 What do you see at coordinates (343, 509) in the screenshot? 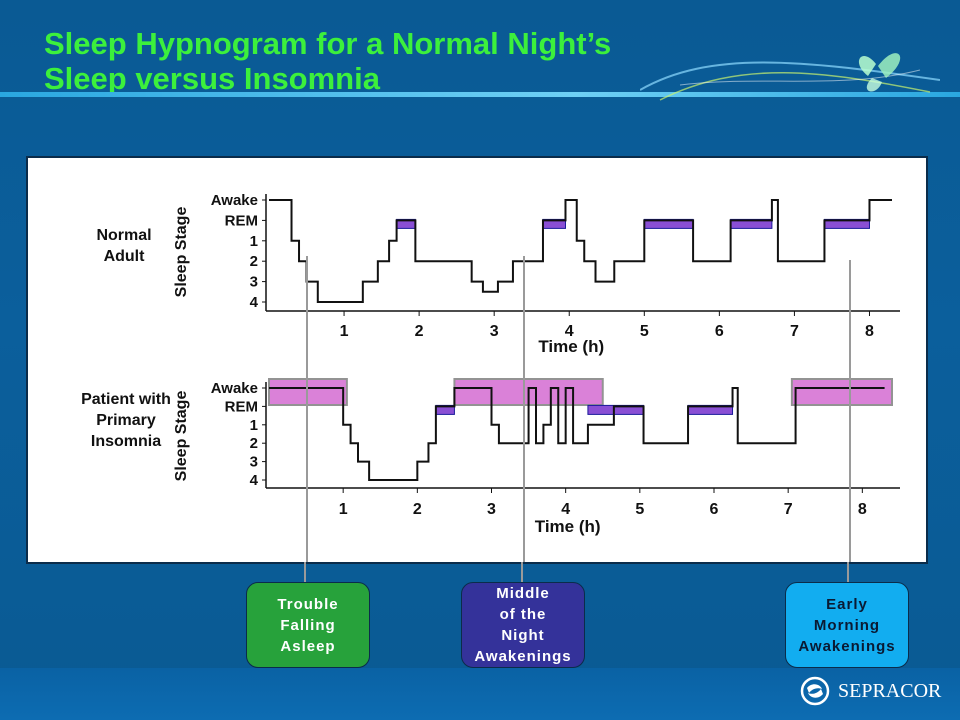
I see `insomnia-x-tick-label: 1` at bounding box center [343, 509].